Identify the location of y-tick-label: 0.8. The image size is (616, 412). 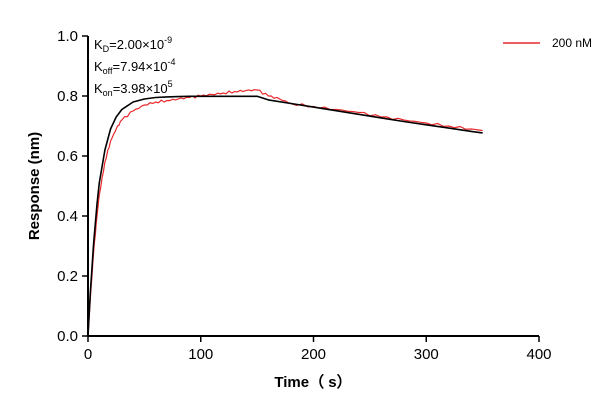
(67, 96).